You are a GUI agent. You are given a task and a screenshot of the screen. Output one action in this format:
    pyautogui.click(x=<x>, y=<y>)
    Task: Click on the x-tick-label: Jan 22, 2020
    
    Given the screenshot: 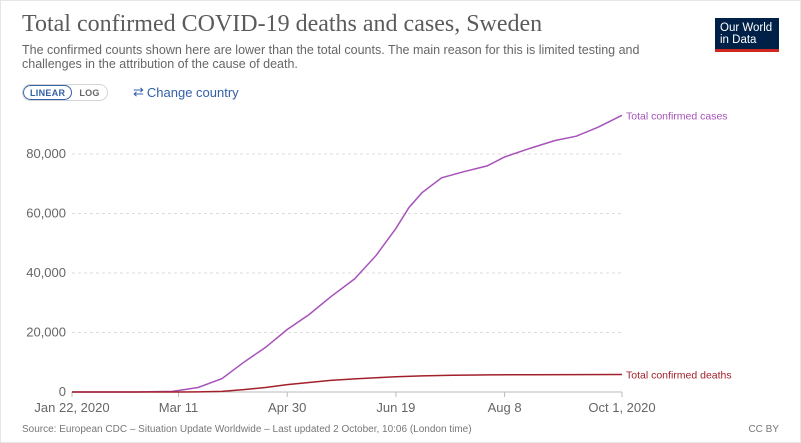 What is the action you would take?
    pyautogui.click(x=71, y=407)
    